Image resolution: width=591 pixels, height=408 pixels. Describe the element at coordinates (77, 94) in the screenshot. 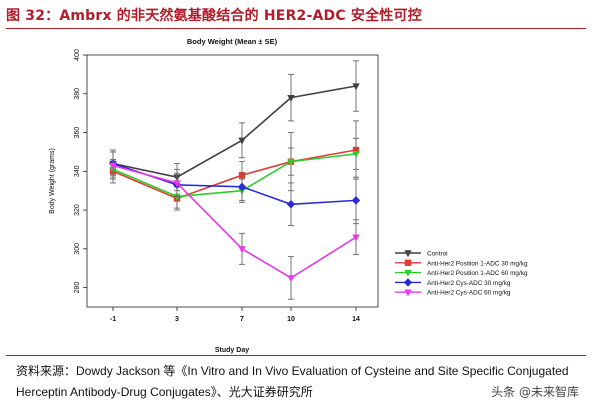

I see `y-tick-label: 380` at that location.